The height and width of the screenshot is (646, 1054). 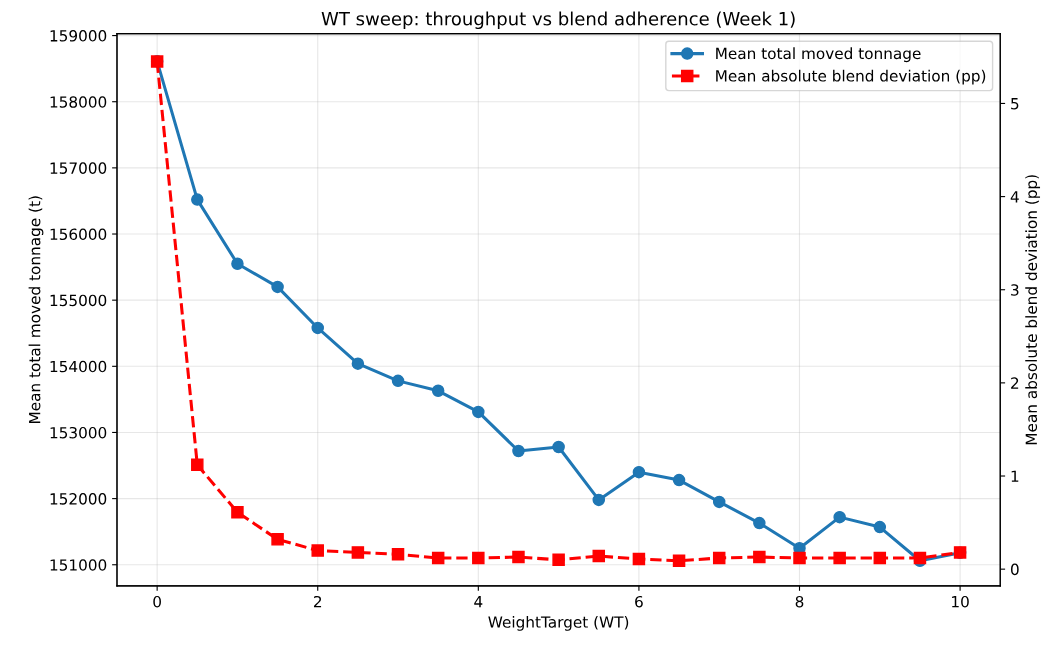 What do you see at coordinates (1033, 310) in the screenshot?
I see `y2-axis-title: Mean absolute blend deviation (pp)` at bounding box center [1033, 310].